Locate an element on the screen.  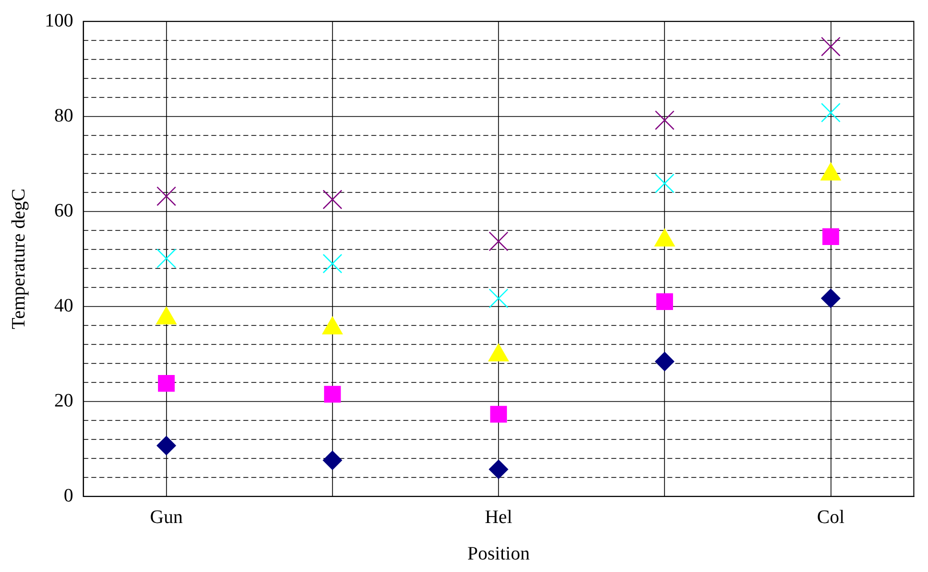
y-tick-label: 80 is located at coordinates (64, 115).